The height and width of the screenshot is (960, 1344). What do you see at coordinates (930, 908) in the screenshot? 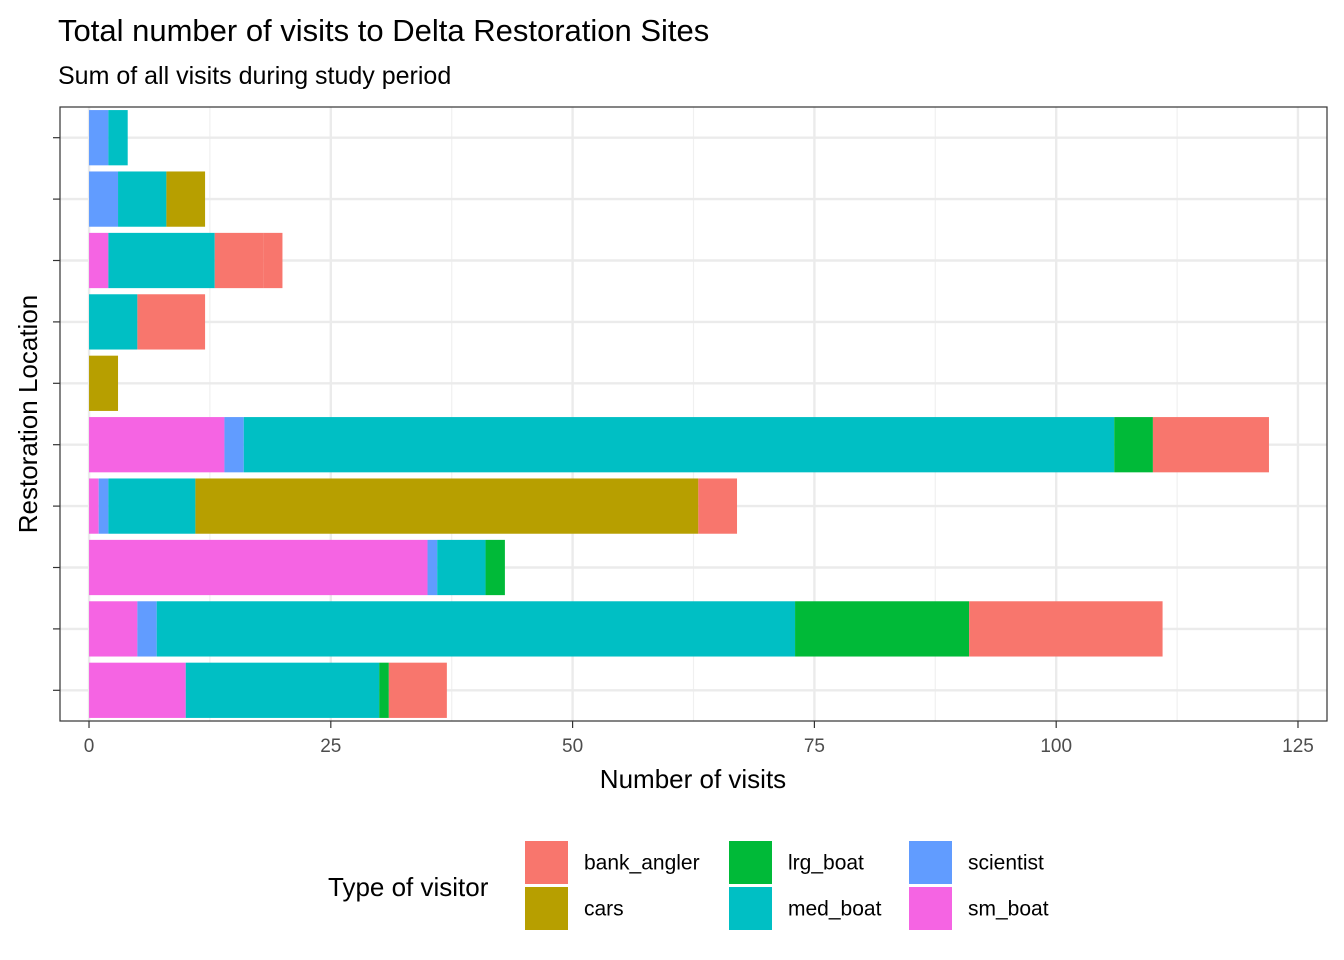
I see `legend-key-sm_boat` at bounding box center [930, 908].